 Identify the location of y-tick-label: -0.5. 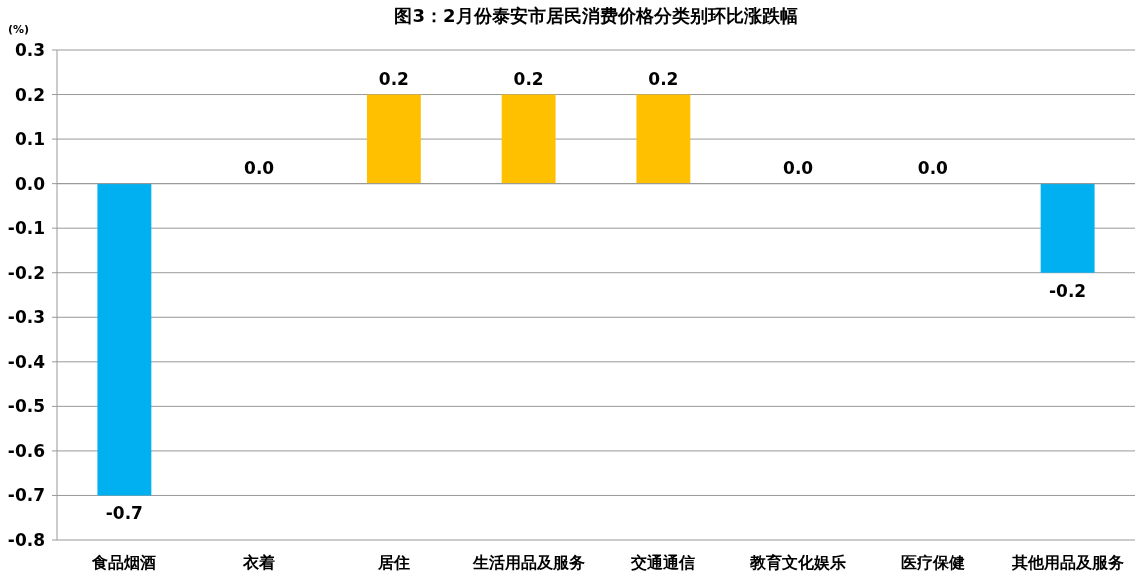
(26, 406).